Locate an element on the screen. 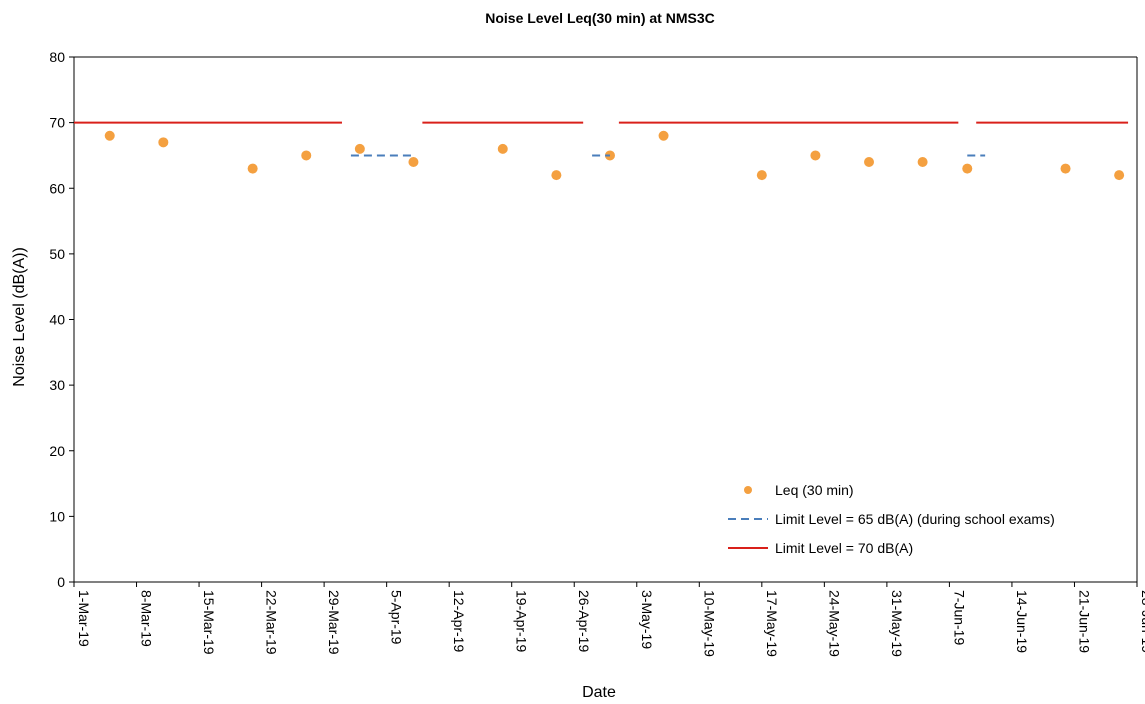 The width and height of the screenshot is (1145, 704). legend-entry-leq: Leq (30 min) is located at coordinates (799, 490).